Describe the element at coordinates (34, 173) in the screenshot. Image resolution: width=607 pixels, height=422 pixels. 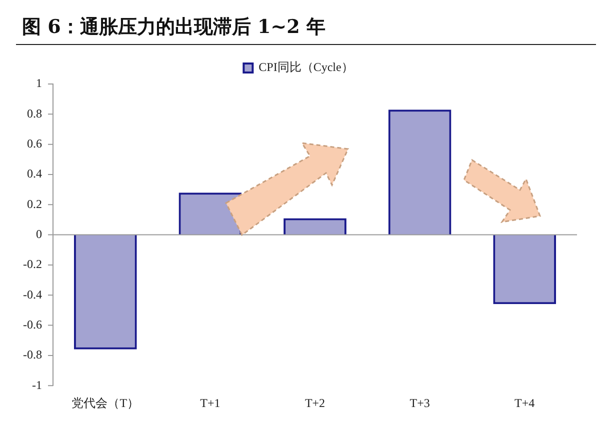
I see `y-tick-label: 0.4` at that location.